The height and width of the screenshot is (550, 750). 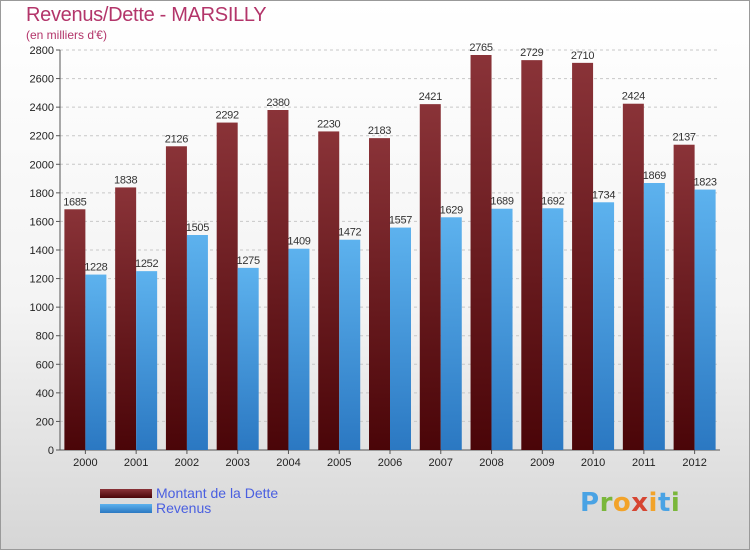 I want to click on x-tick-label: 2006, so click(x=390, y=463).